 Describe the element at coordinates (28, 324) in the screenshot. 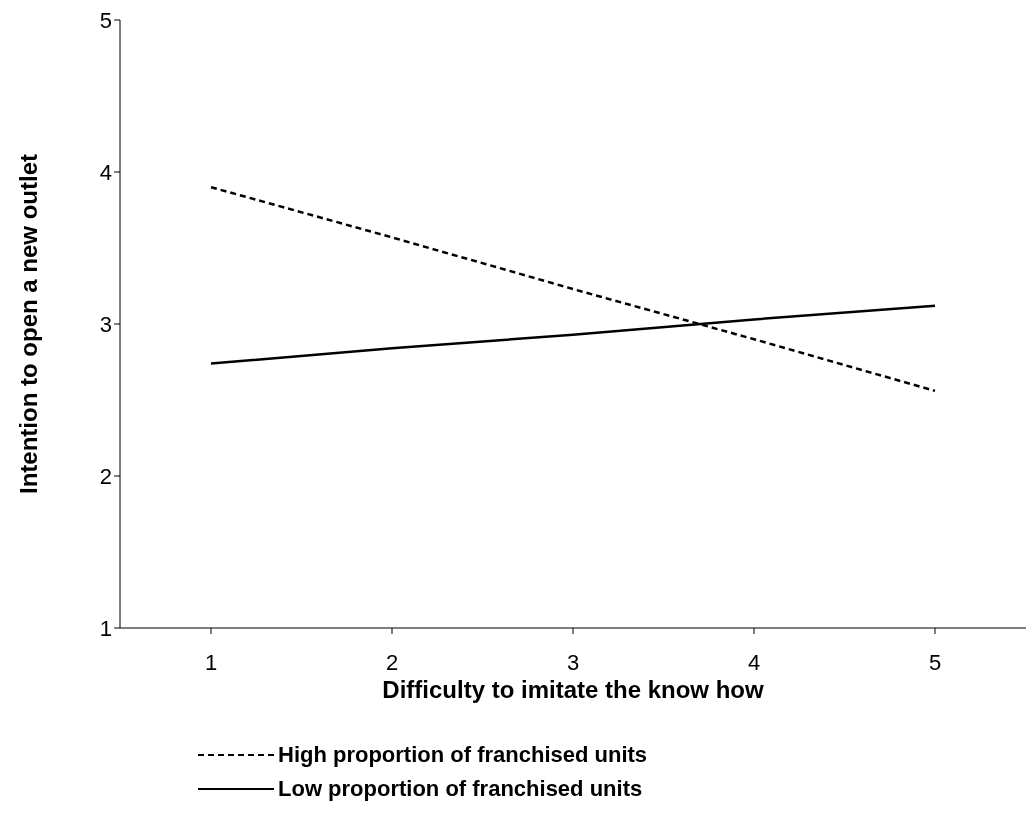

I see `y-axis-title: Intention to open a new outlet` at that location.